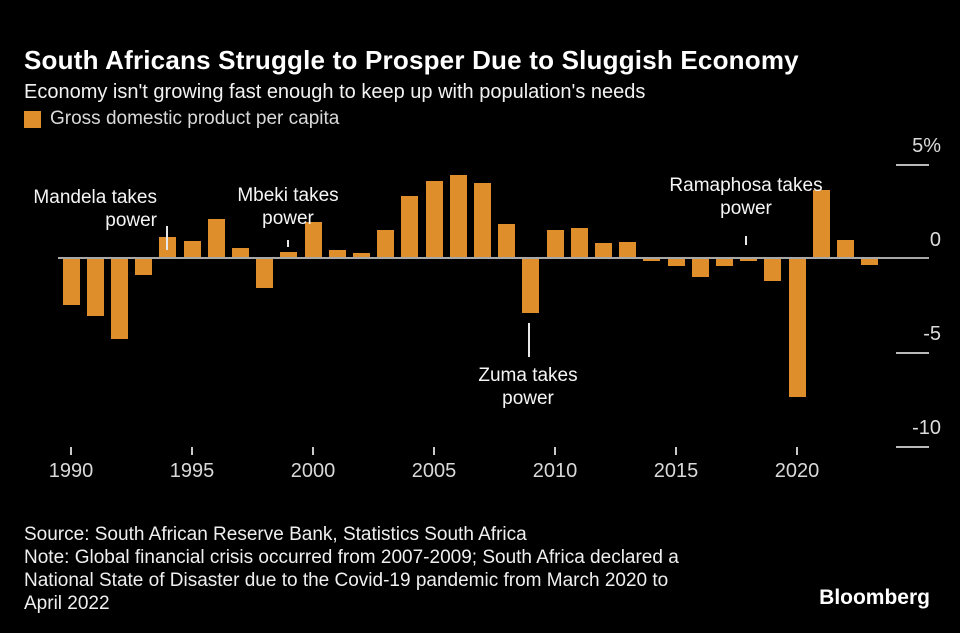 This screenshot has height=633, width=960. Describe the element at coordinates (95, 209) in the screenshot. I see `annotation-mandela: Mandela takes power` at that location.